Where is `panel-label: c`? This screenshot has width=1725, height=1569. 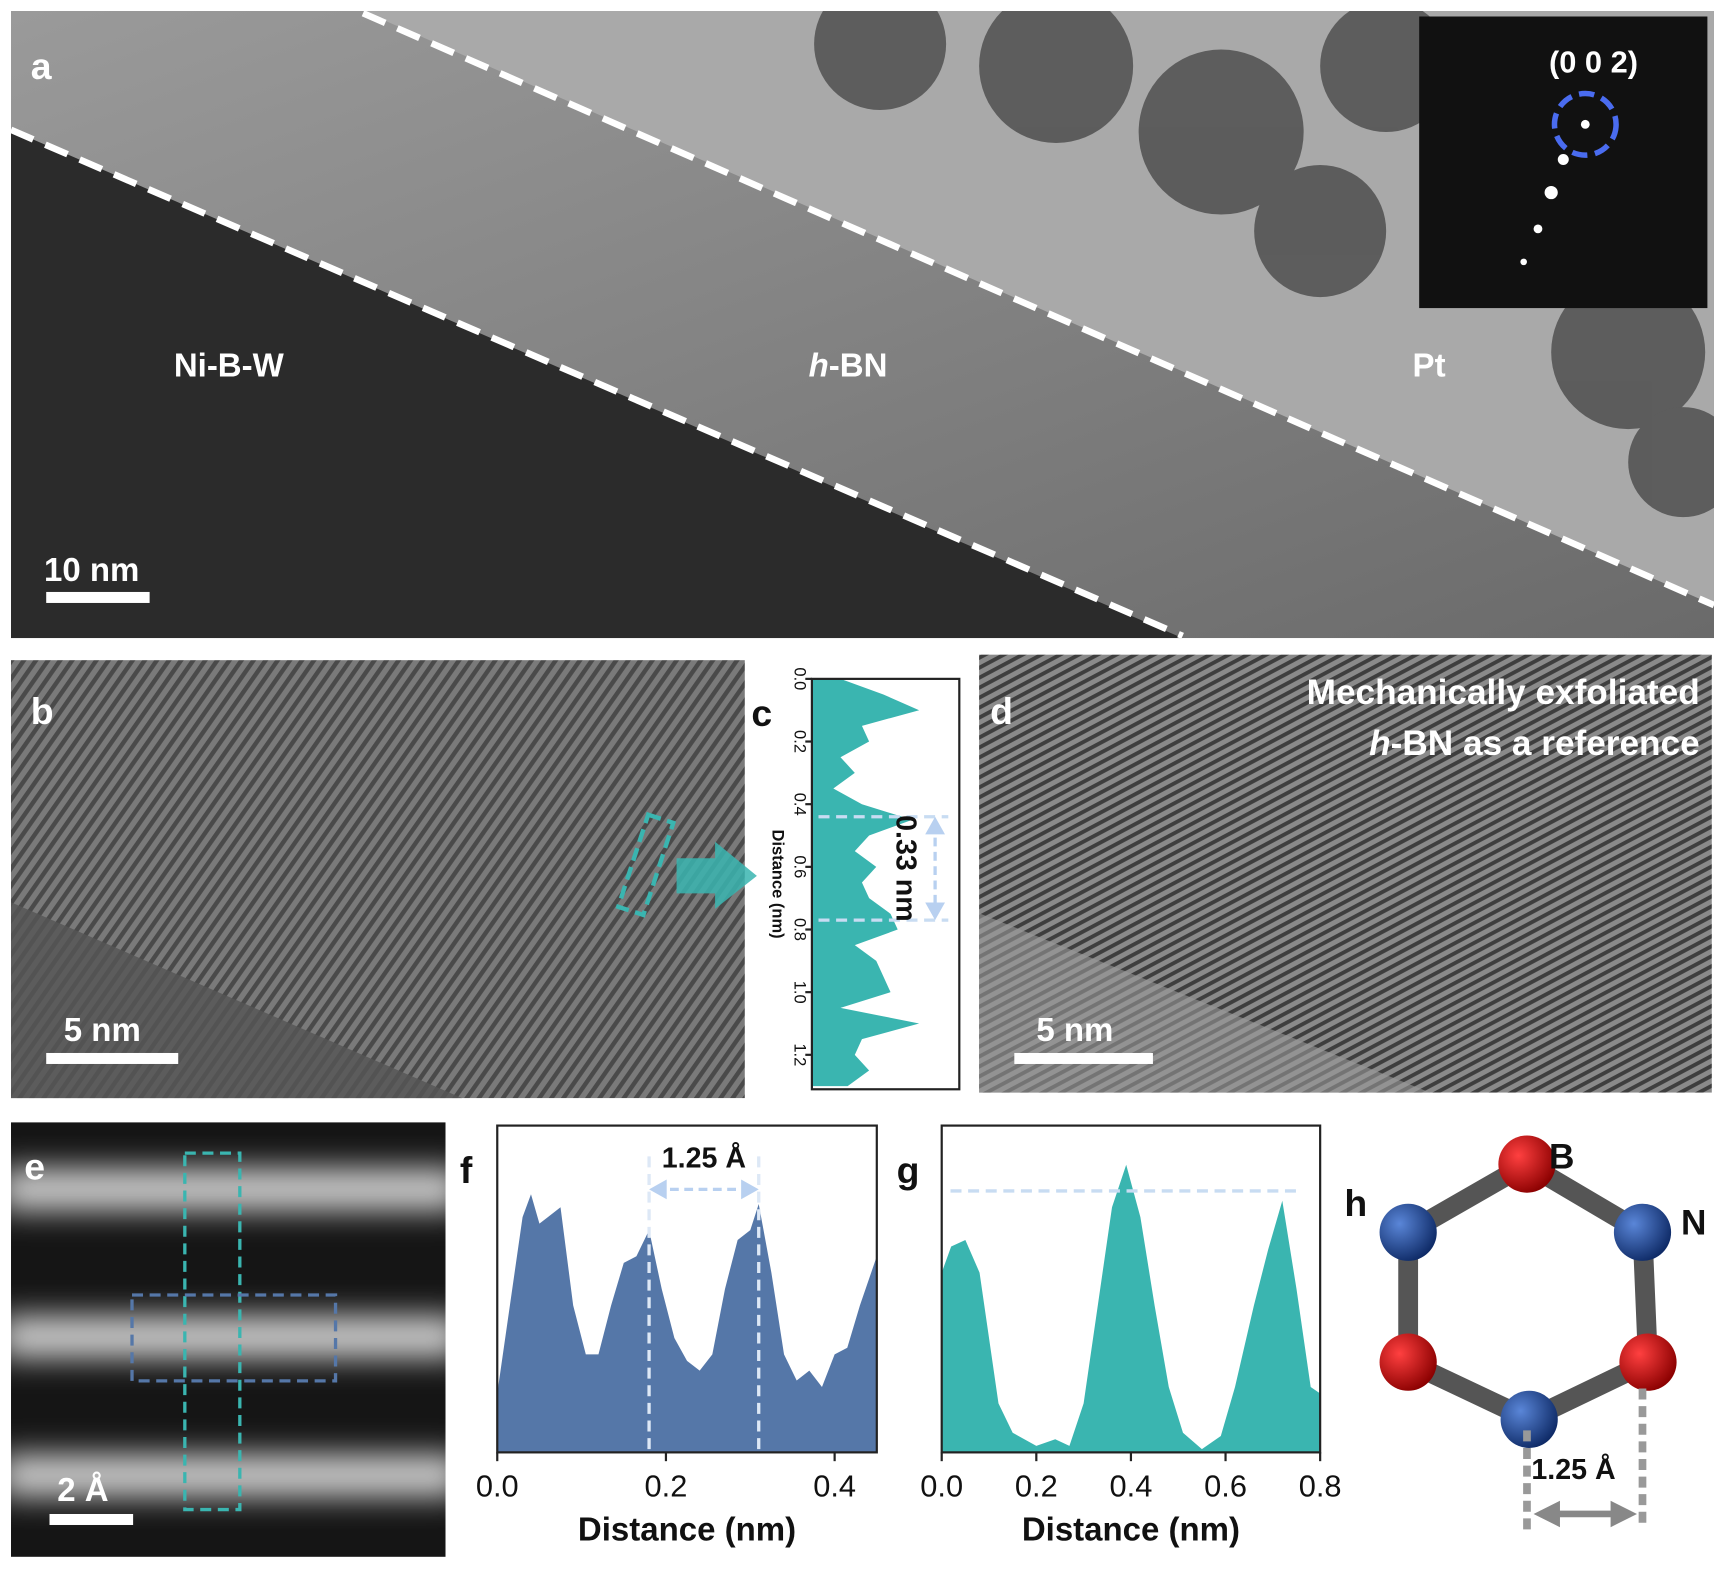 panel-label: c is located at coordinates (761, 713).